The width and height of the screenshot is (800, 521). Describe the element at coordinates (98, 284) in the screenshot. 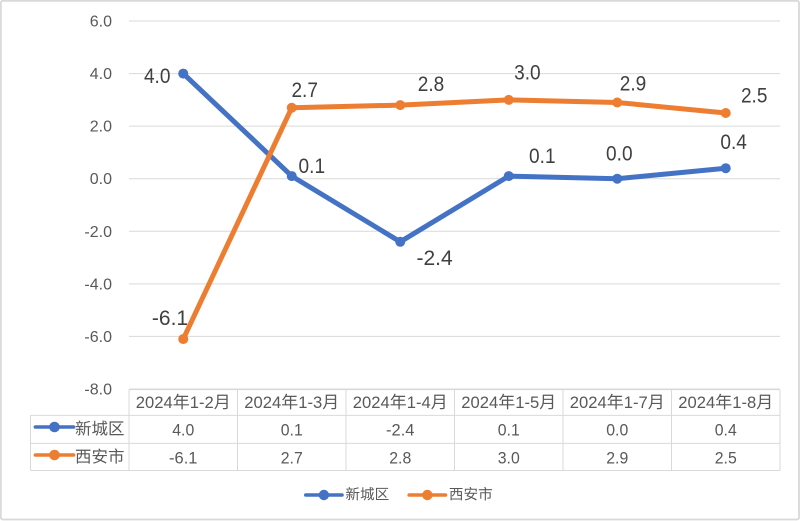

I see `svg-text: -4.0` at that location.